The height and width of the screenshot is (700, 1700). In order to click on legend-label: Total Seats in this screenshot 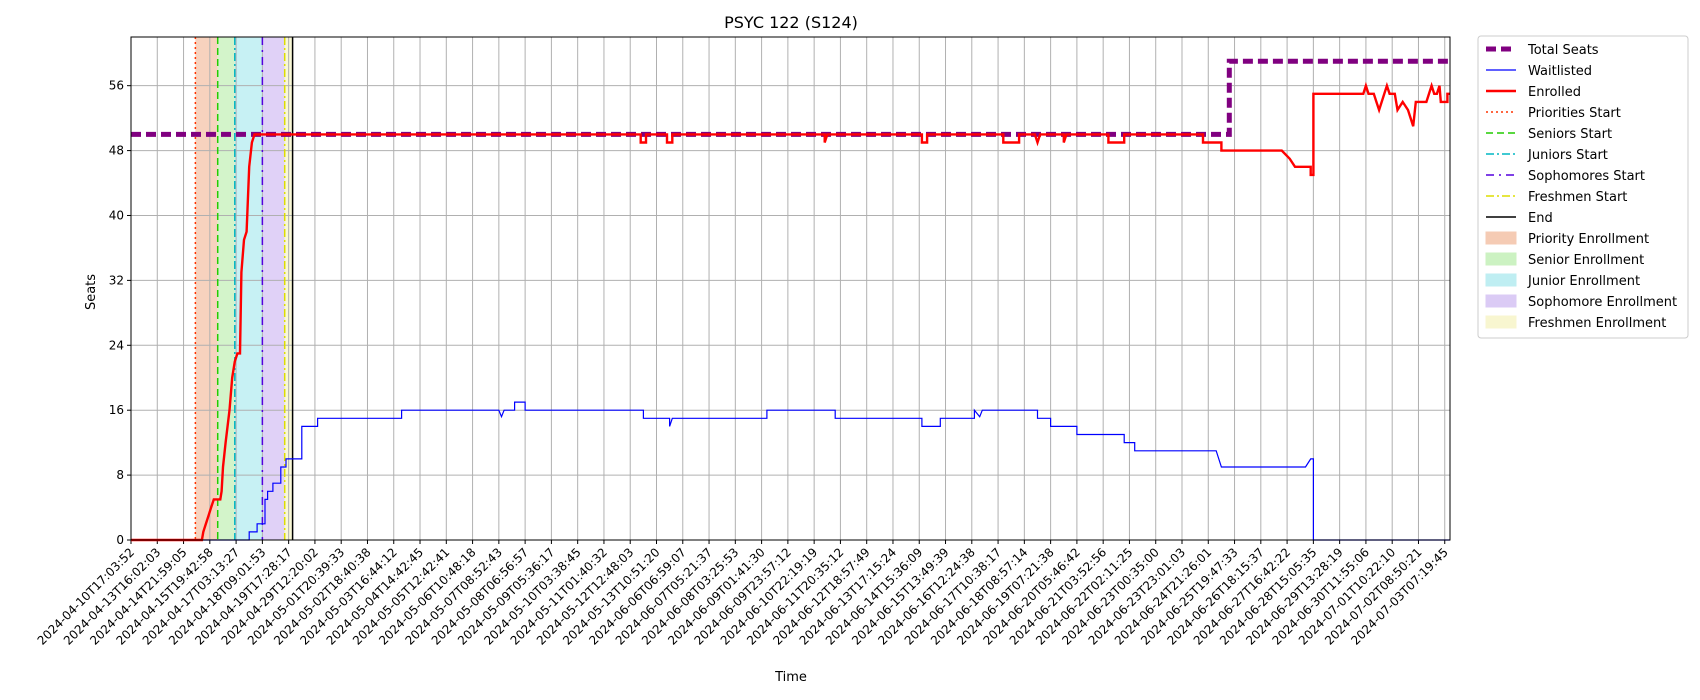, I will do `click(1563, 50)`.